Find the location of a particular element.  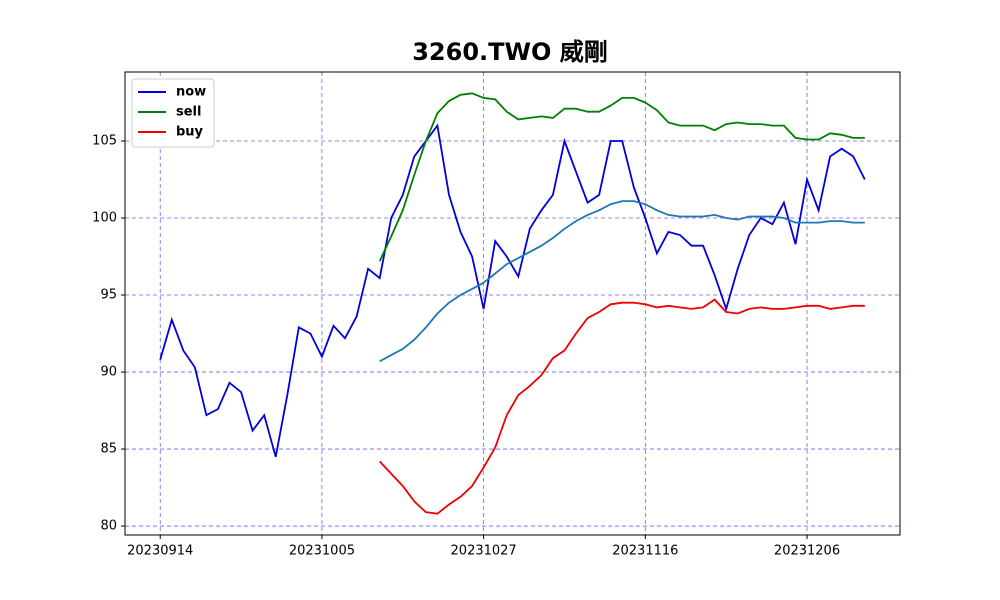

y-tick-label: 80 is located at coordinates (108, 526).